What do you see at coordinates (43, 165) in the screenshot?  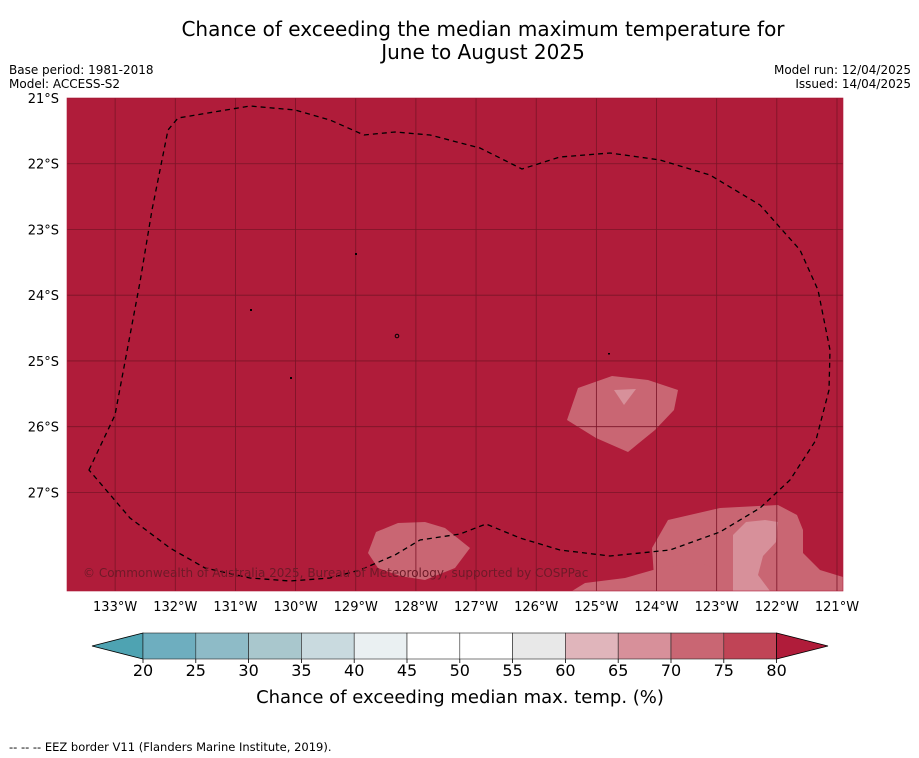 I see `latitude-label: 22°S` at bounding box center [43, 165].